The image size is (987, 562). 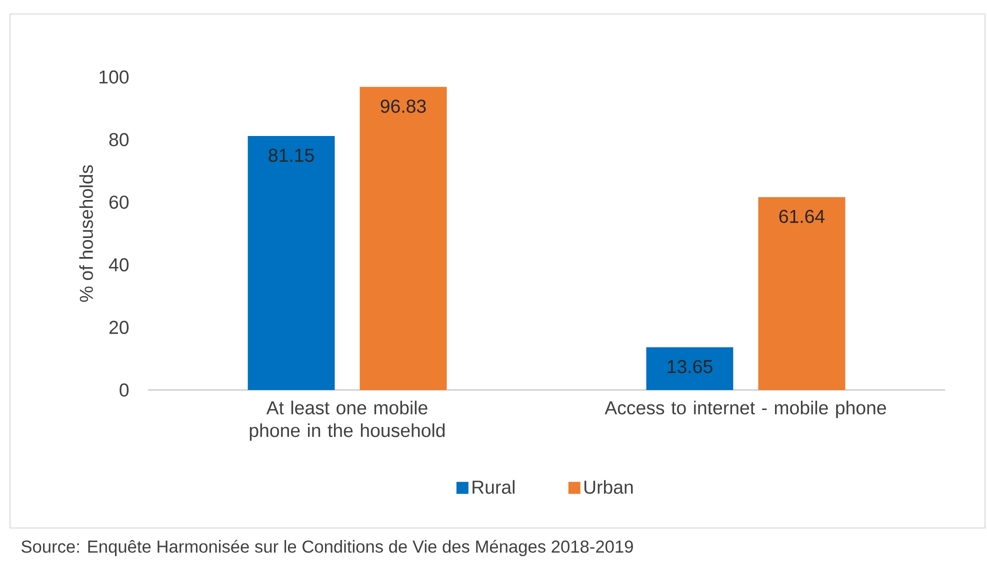 I want to click on y-tick-label: 80, so click(x=119, y=139).